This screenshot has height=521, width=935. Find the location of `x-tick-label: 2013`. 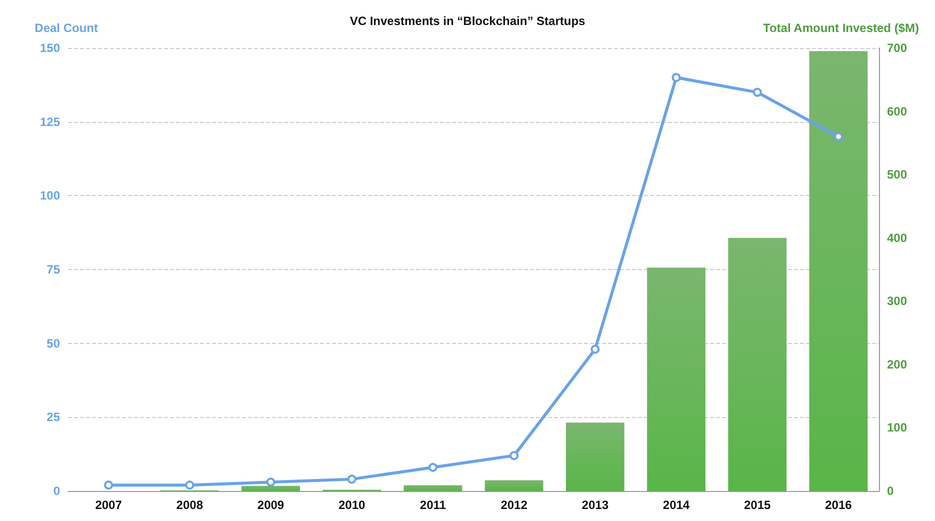

x-tick-label: 2013 is located at coordinates (595, 505).